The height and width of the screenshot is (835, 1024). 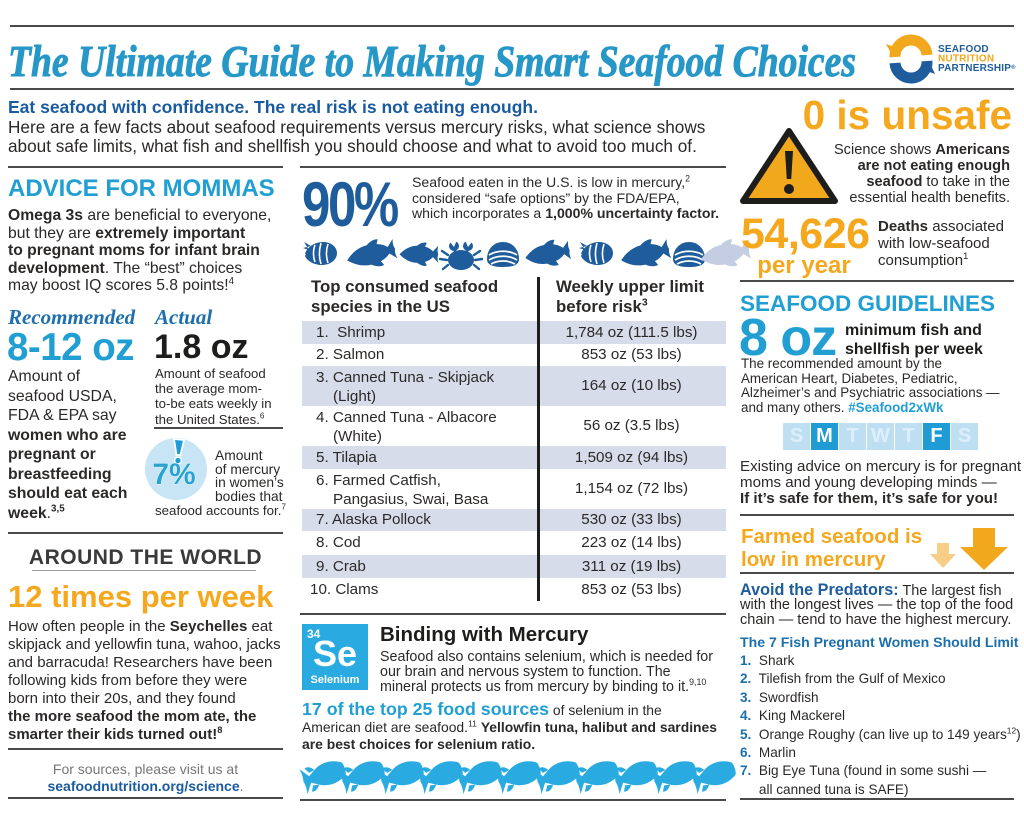 What do you see at coordinates (963, 49) in the screenshot?
I see `svg-text: SEAFOOD` at bounding box center [963, 49].